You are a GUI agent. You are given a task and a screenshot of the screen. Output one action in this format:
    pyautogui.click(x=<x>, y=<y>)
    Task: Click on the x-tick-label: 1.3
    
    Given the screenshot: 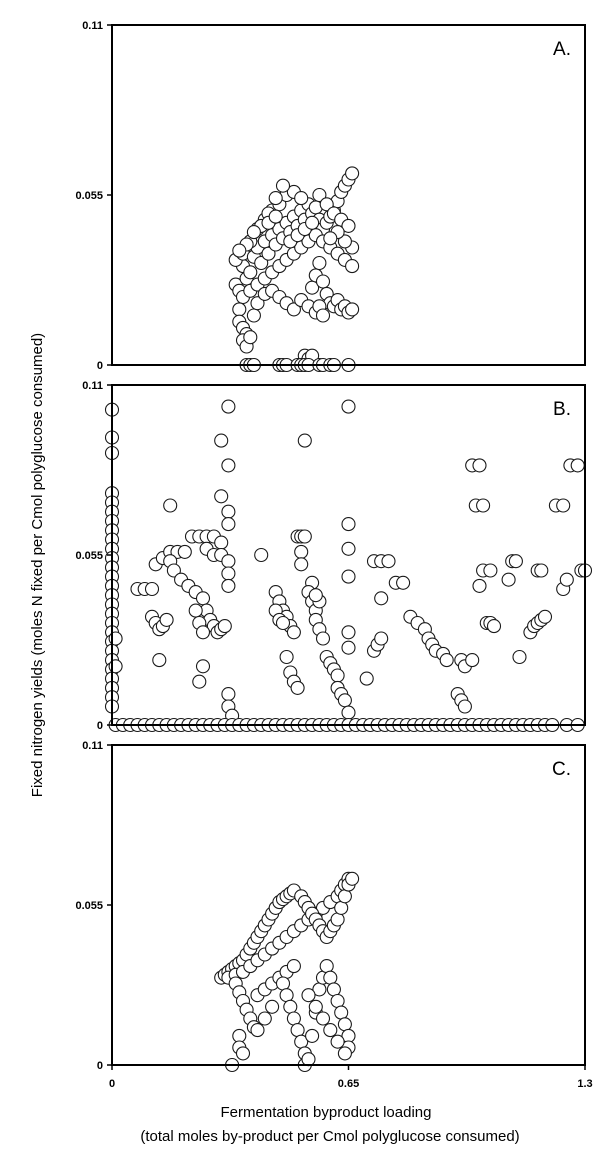 What is the action you would take?
    pyautogui.click(x=584, y=1084)
    